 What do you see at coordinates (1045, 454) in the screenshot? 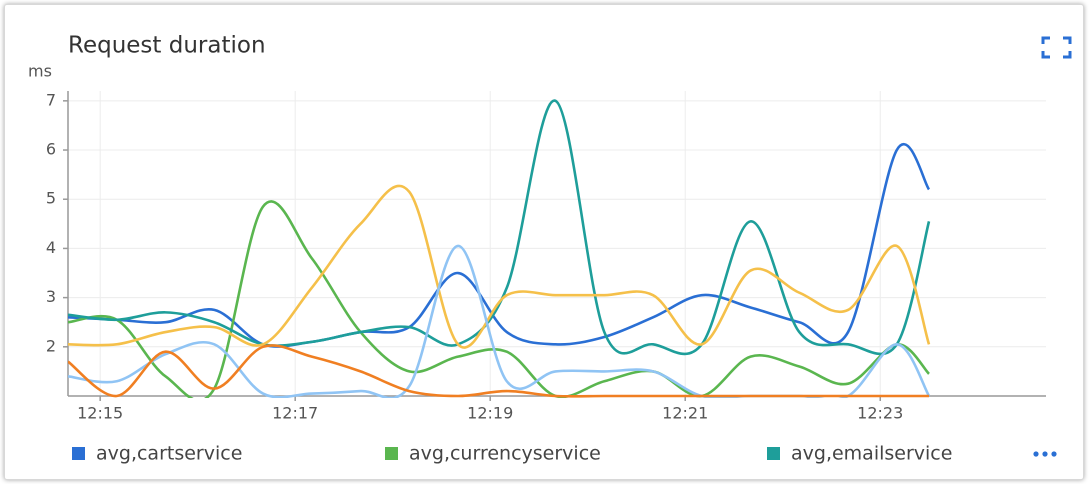
I see `more-legend-button` at bounding box center [1045, 454].